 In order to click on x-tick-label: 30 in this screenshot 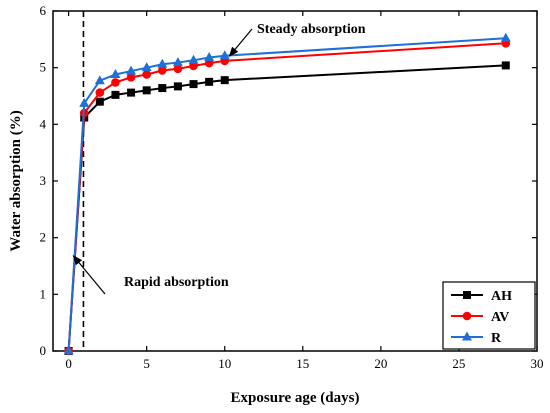, I will do `click(537, 363)`.